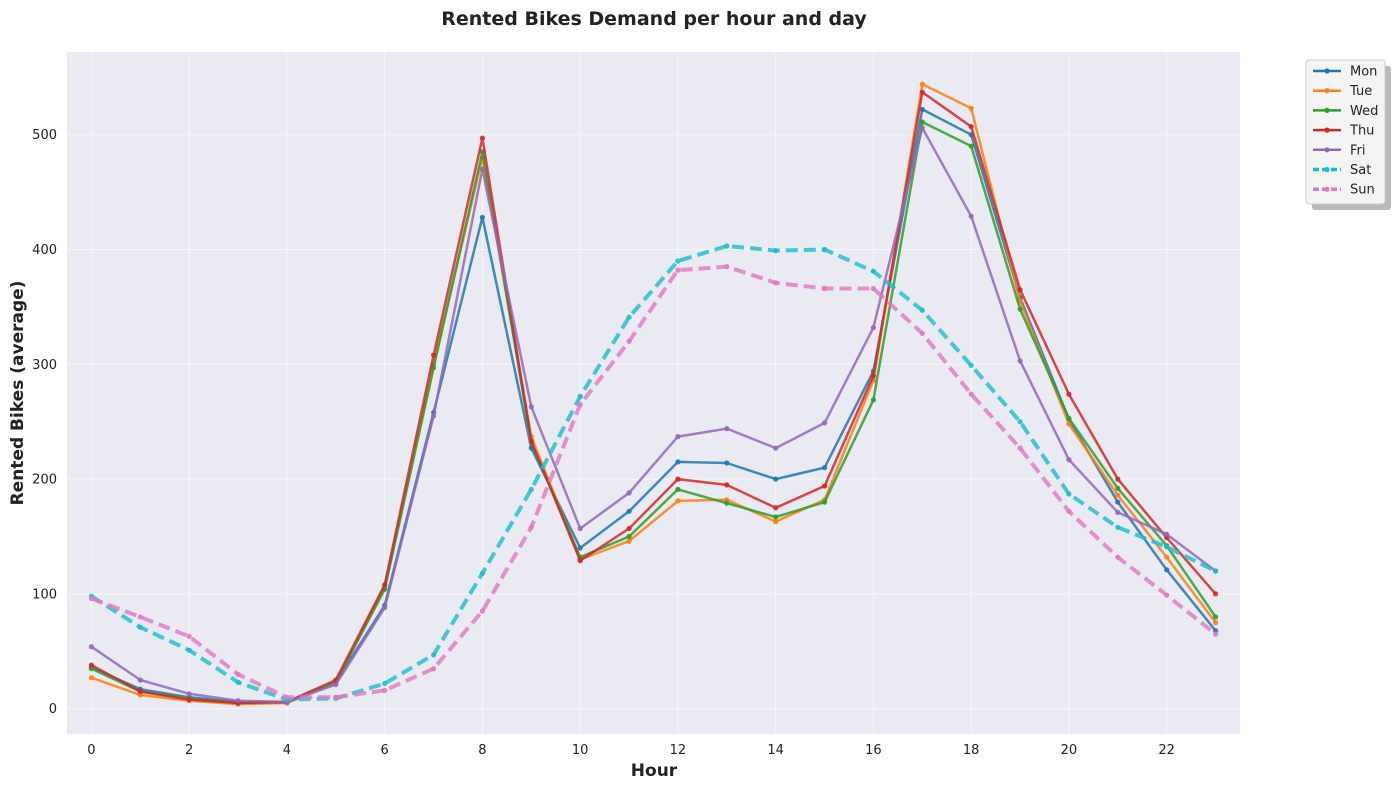 The image size is (1394, 789). Describe the element at coordinates (1358, 150) in the screenshot. I see `legend-label: Fri` at that location.